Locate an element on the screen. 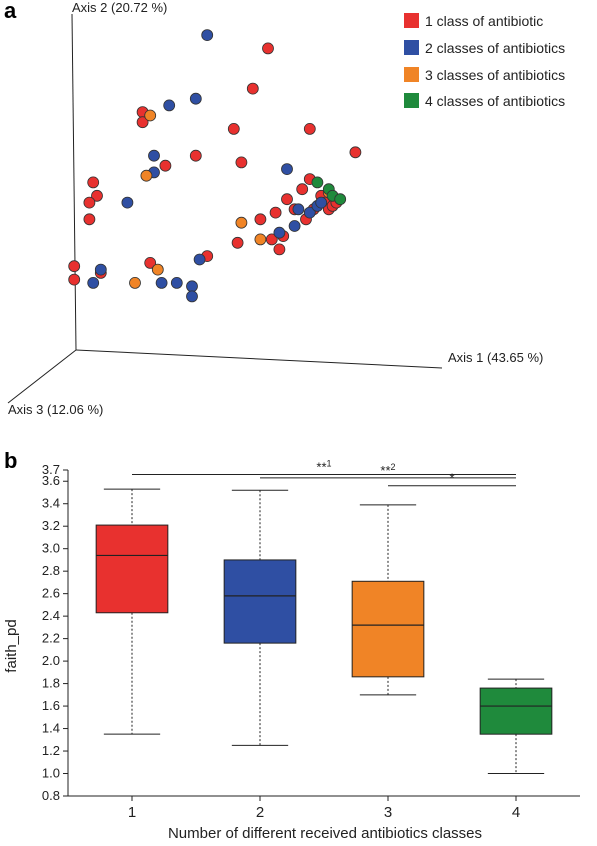 The height and width of the screenshot is (846, 597). axis1-line is located at coordinates (259, 359).